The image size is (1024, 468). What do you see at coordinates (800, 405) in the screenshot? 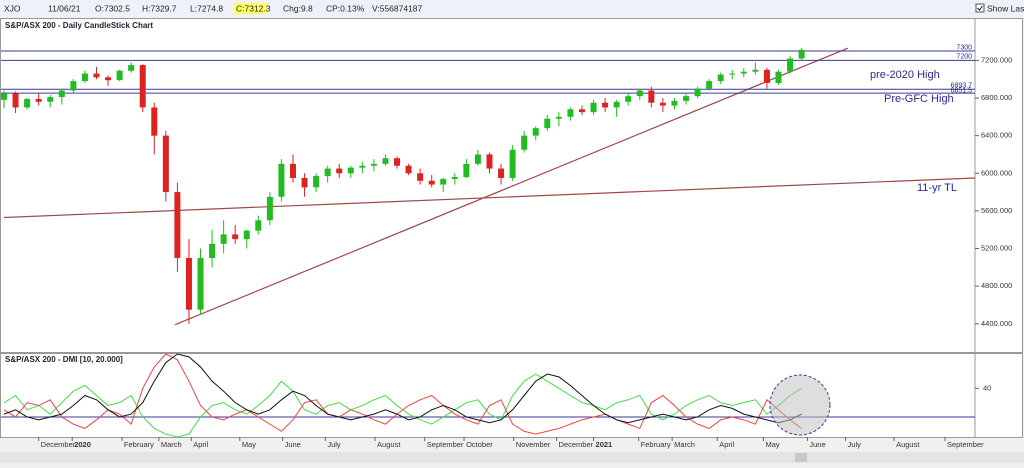
I see `highlight-circle` at bounding box center [800, 405].